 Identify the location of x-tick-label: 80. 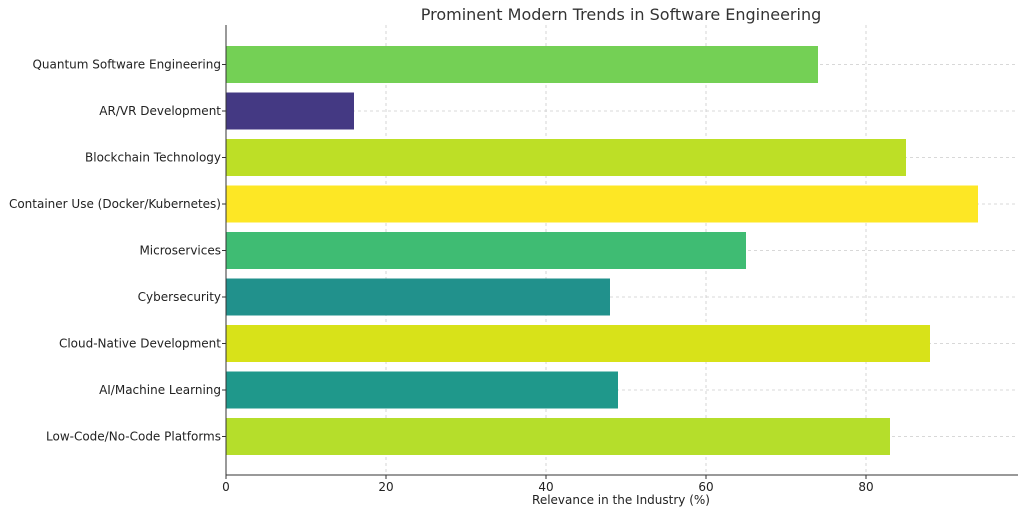
(865, 487).